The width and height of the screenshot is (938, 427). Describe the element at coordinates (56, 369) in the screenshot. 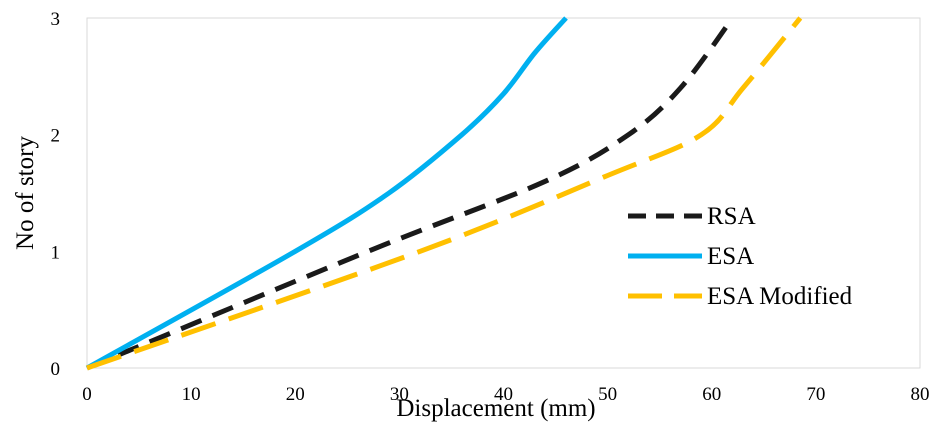

I see `y-tick-label: 0` at that location.